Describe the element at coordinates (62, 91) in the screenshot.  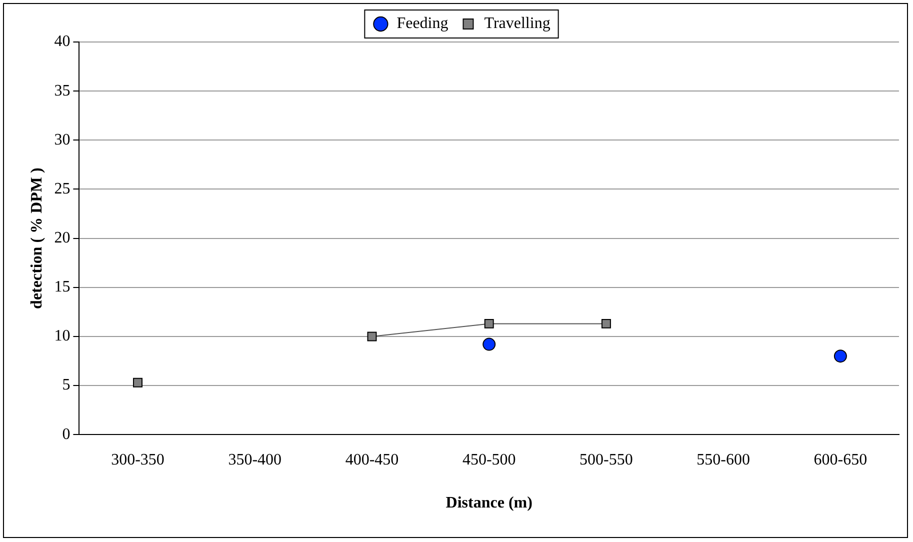
I see `y-tick-label: 35` at that location.